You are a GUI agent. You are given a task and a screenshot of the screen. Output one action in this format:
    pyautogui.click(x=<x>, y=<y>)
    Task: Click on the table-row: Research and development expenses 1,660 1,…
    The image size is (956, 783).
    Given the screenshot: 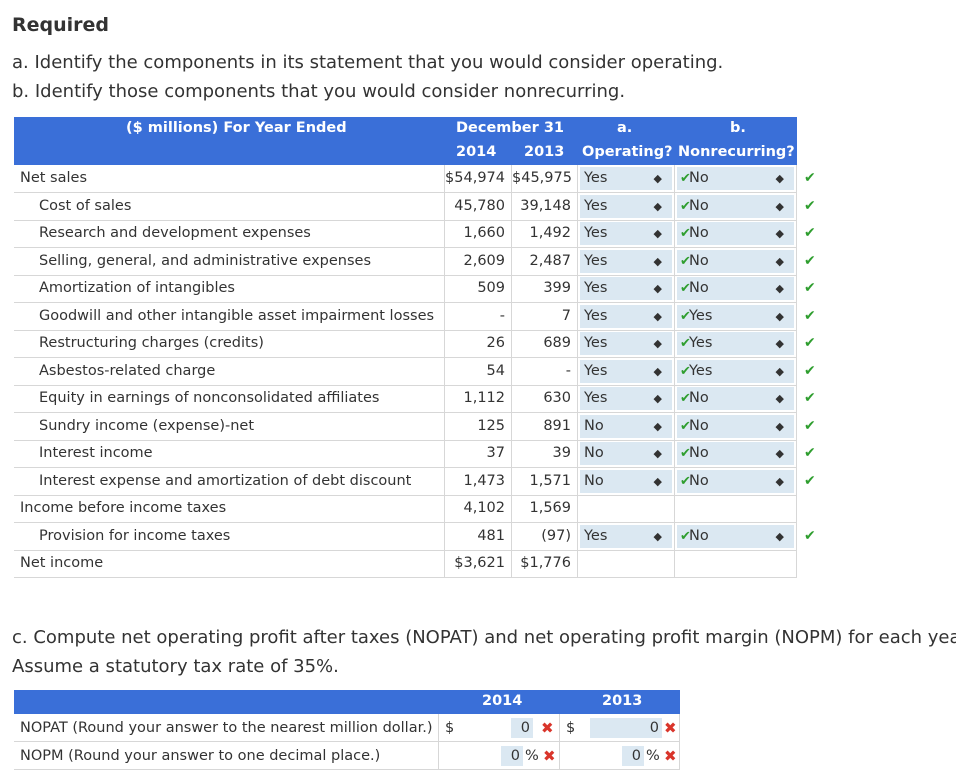 What is the action you would take?
    pyautogui.click(x=415, y=234)
    